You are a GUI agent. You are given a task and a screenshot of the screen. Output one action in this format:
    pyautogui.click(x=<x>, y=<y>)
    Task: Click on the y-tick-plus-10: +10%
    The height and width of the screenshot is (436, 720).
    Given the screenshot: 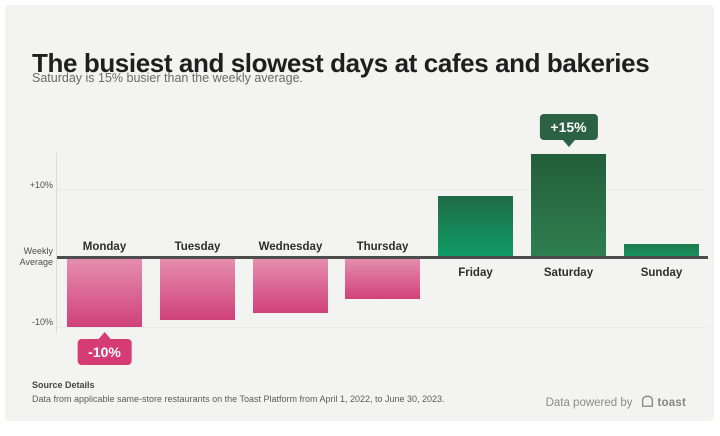 What is the action you would take?
    pyautogui.click(x=41, y=185)
    